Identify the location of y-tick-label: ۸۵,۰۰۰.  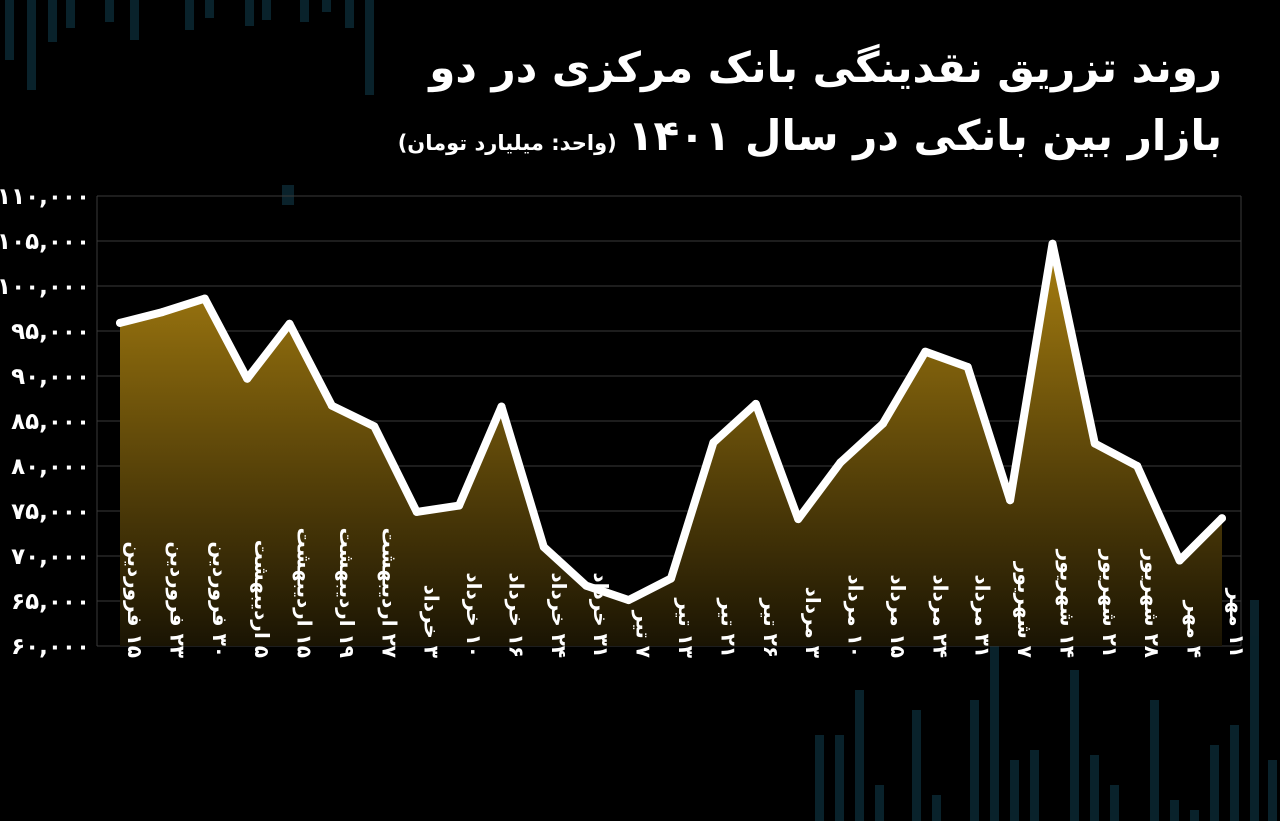
(50, 422).